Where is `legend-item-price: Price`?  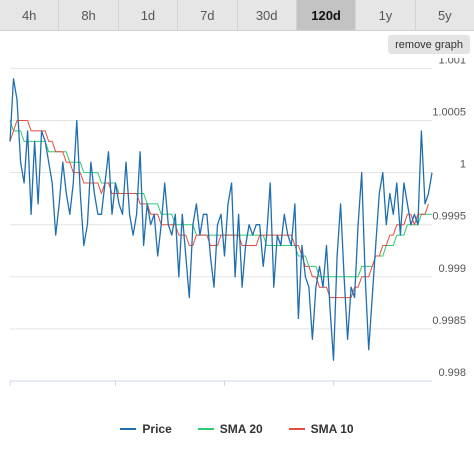 legend-item-price: Price is located at coordinates (146, 429).